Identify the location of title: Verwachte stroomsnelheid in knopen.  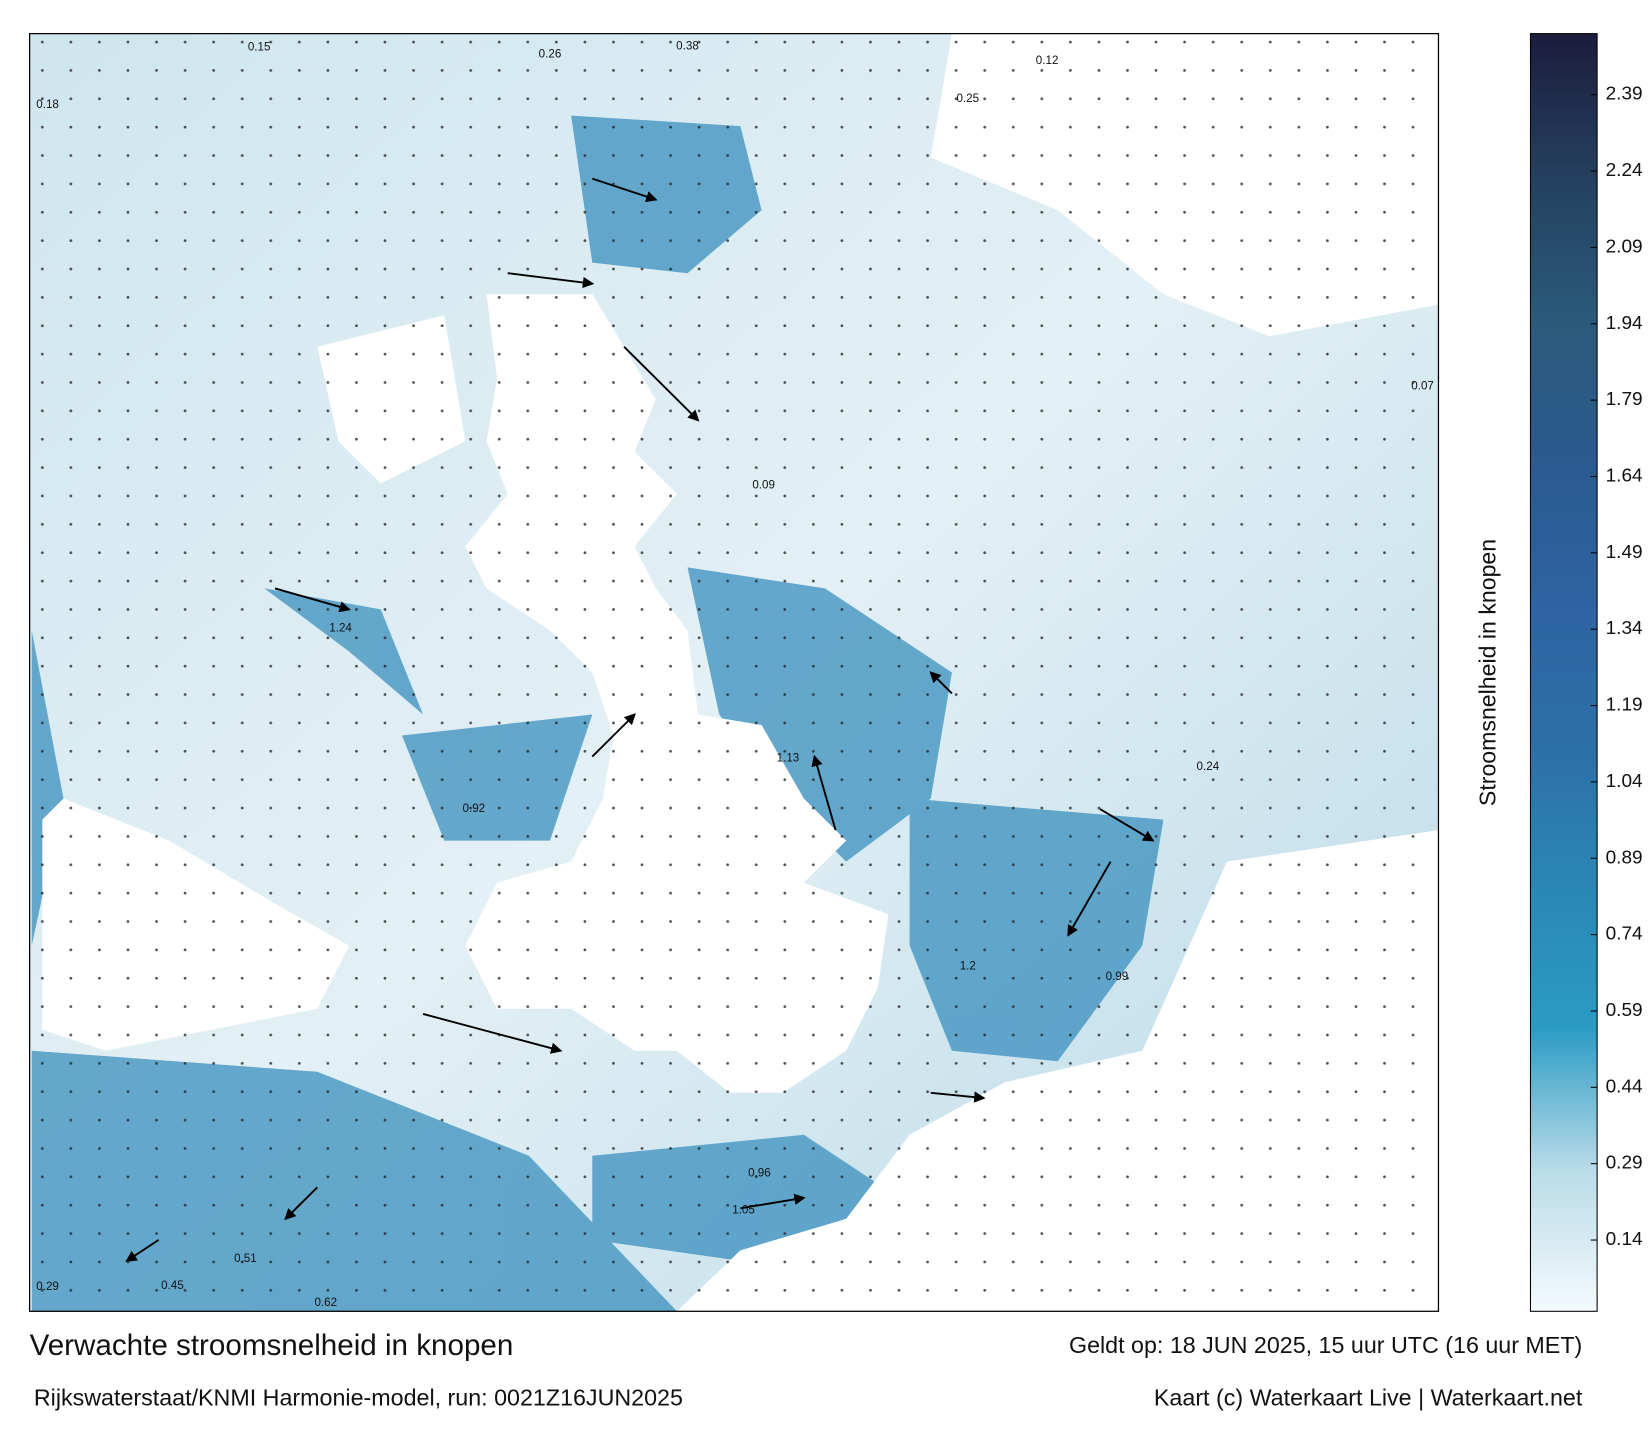
(272, 1345).